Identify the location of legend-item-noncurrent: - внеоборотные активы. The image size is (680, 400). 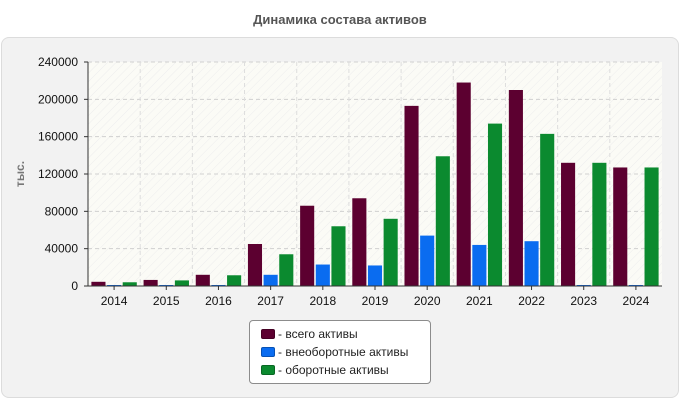
(334, 352).